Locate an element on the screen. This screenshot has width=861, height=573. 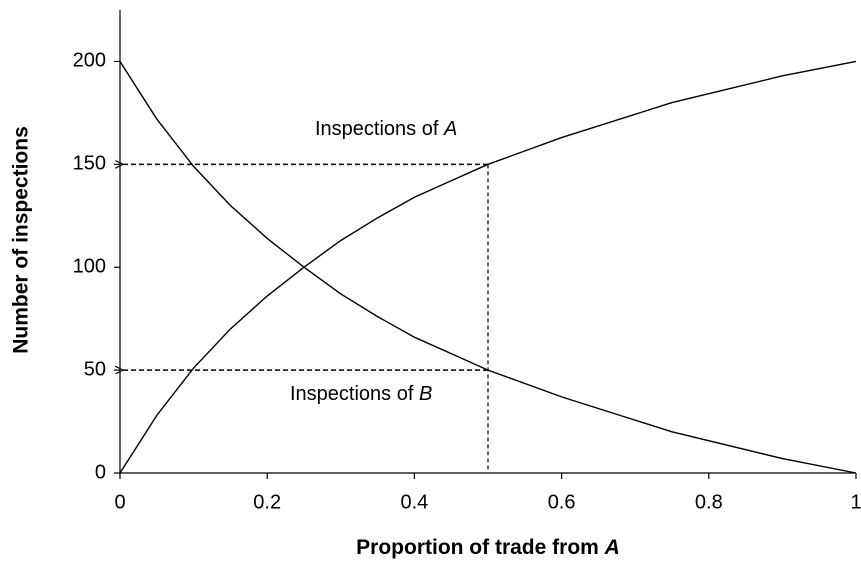
series-label-italic: B is located at coordinates (425, 394).